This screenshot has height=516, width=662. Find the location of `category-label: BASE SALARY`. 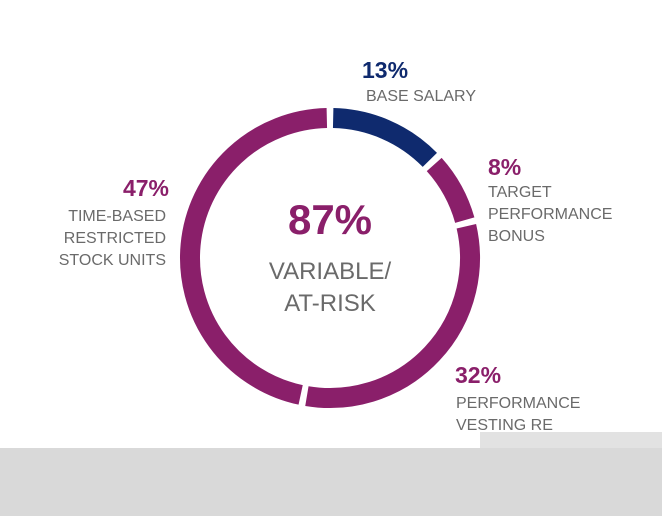

category-label: BASE SALARY is located at coordinates (421, 96).